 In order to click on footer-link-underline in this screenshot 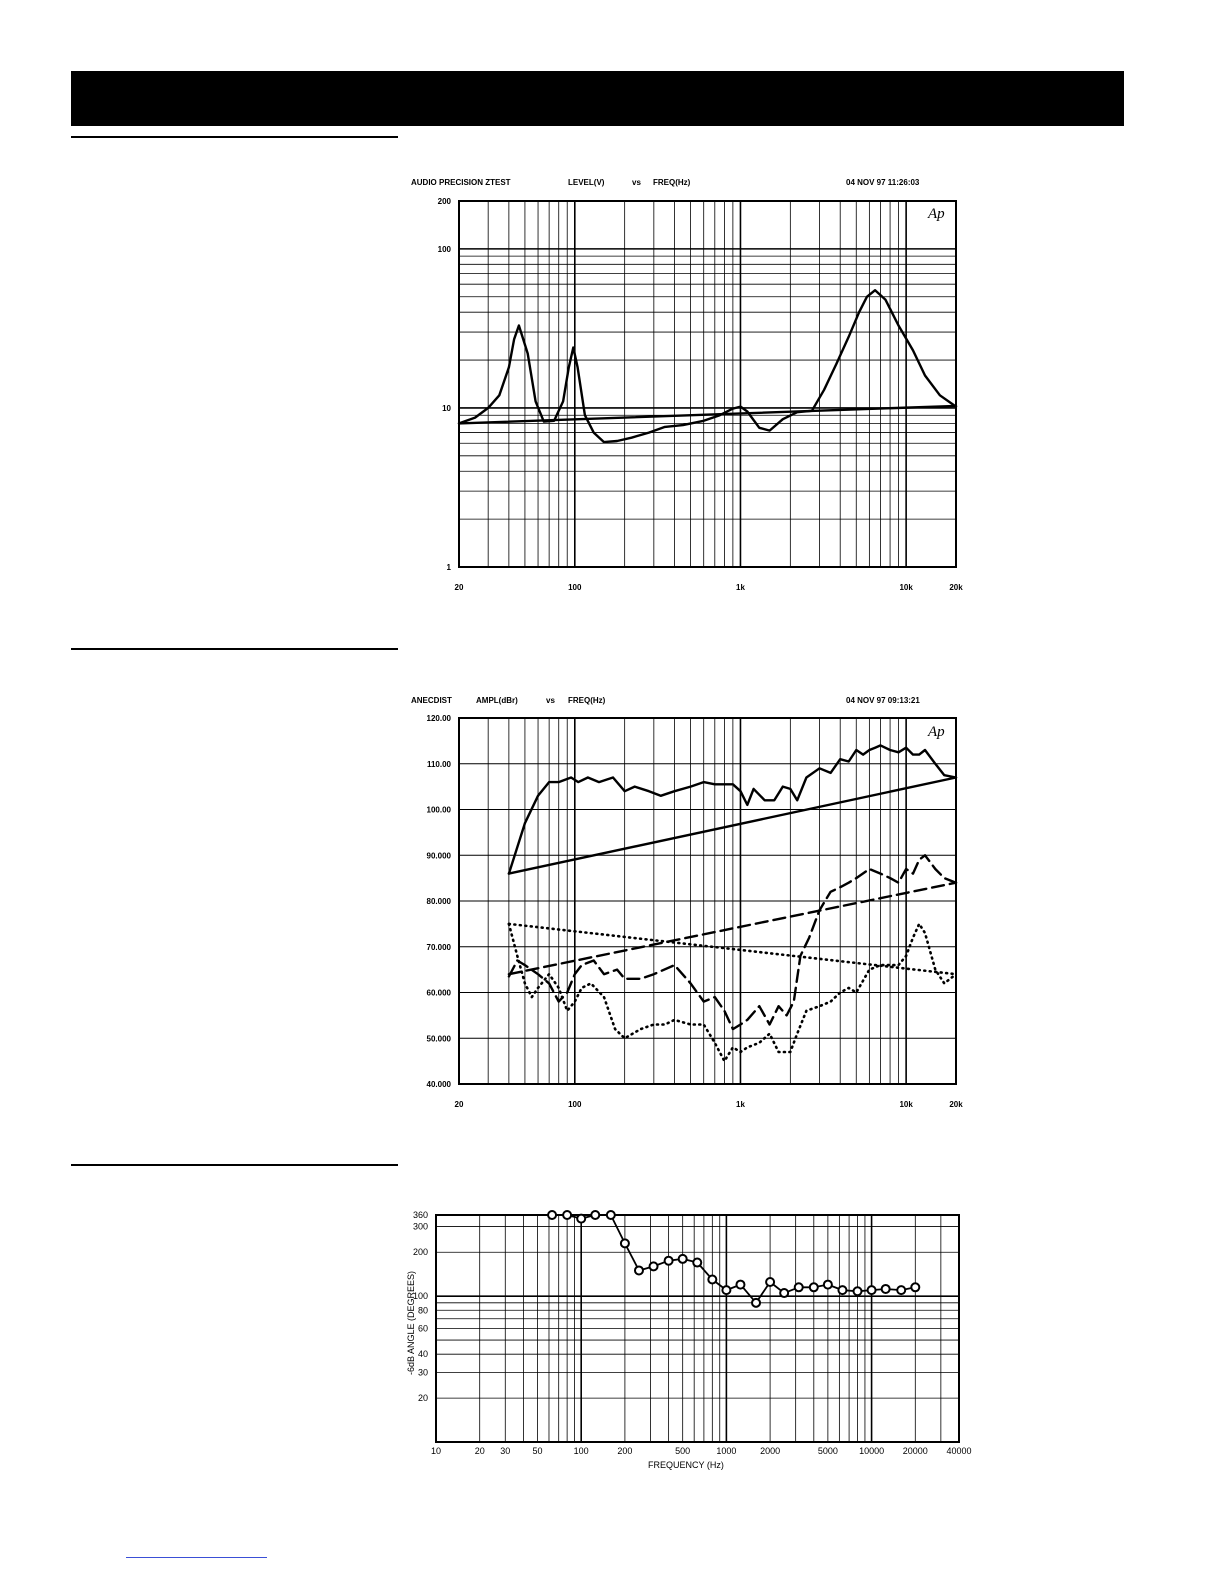, I will do `click(196, 1557)`.